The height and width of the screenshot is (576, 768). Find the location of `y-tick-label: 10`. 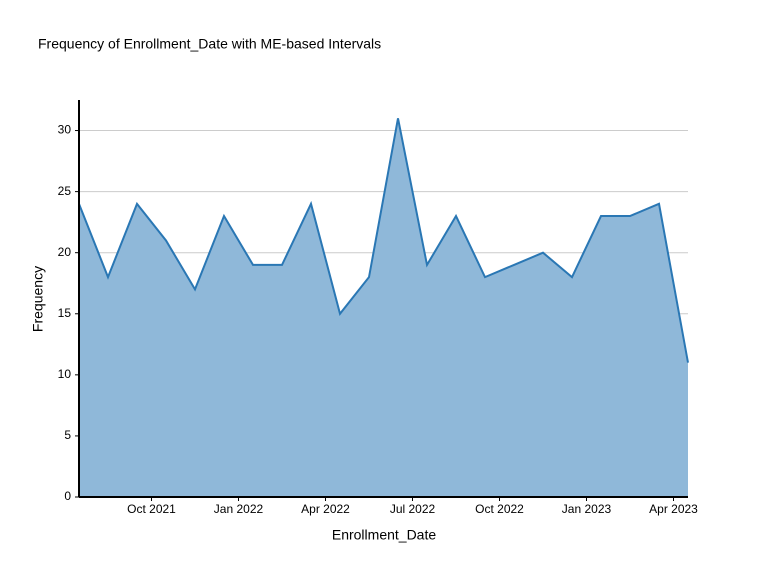

y-tick-label: 10 is located at coordinates (65, 374).